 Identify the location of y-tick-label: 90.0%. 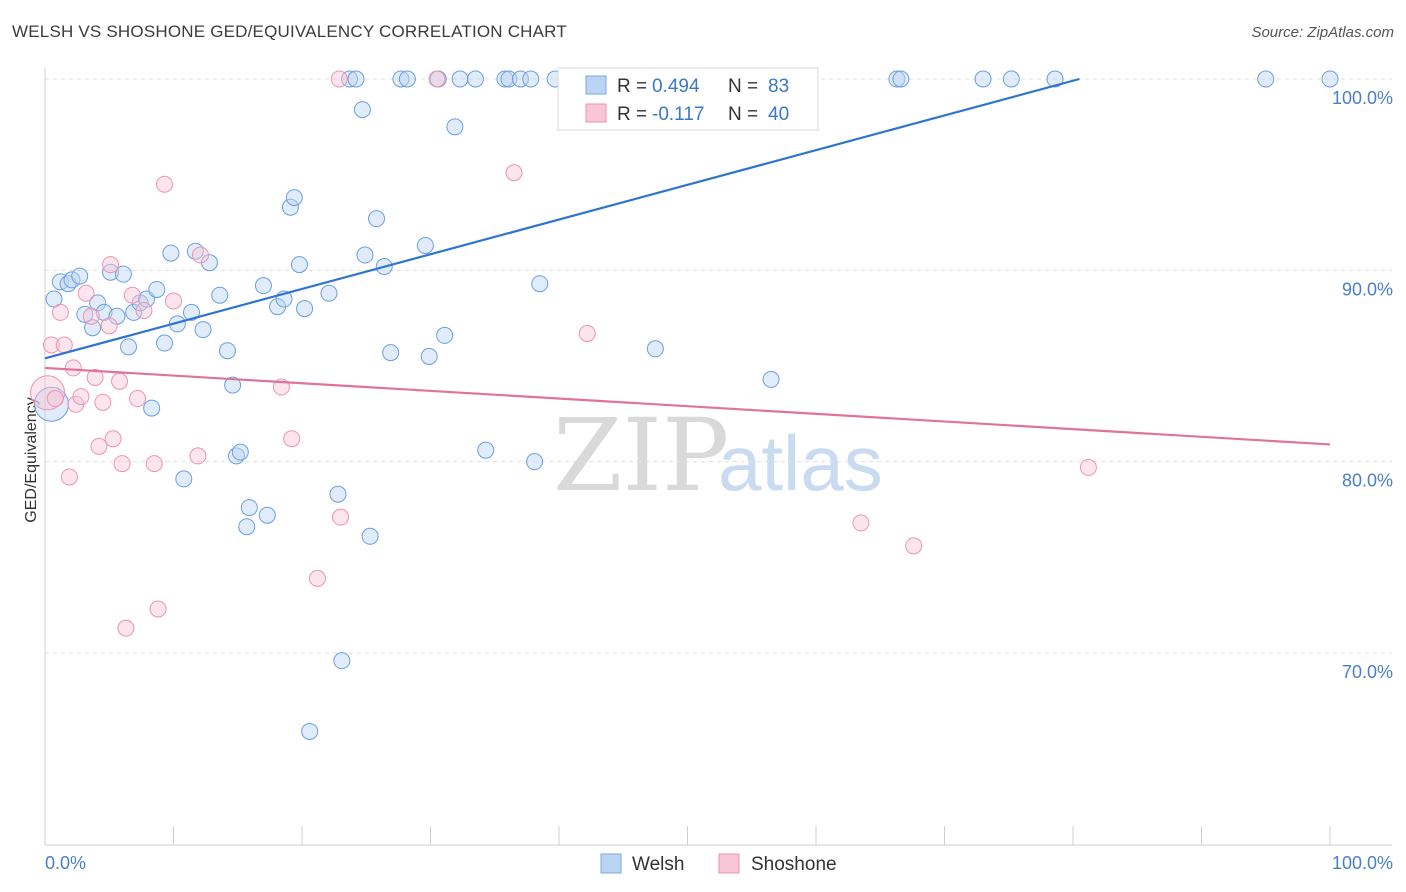
(1367, 289).